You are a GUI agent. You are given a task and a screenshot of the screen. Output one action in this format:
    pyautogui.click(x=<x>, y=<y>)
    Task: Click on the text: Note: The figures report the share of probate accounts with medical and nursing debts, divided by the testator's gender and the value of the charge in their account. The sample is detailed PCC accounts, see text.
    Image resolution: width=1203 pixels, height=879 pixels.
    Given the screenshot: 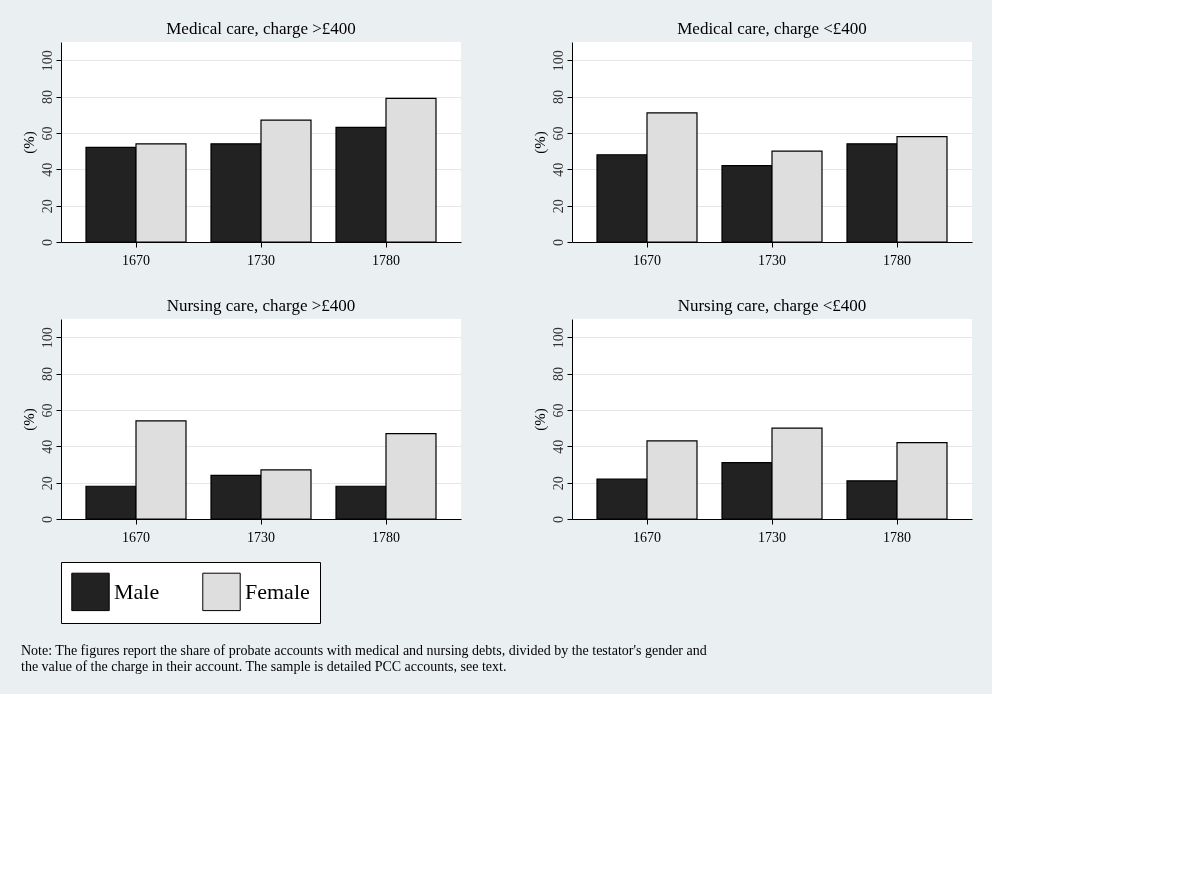 What is the action you would take?
    pyautogui.click(x=364, y=658)
    